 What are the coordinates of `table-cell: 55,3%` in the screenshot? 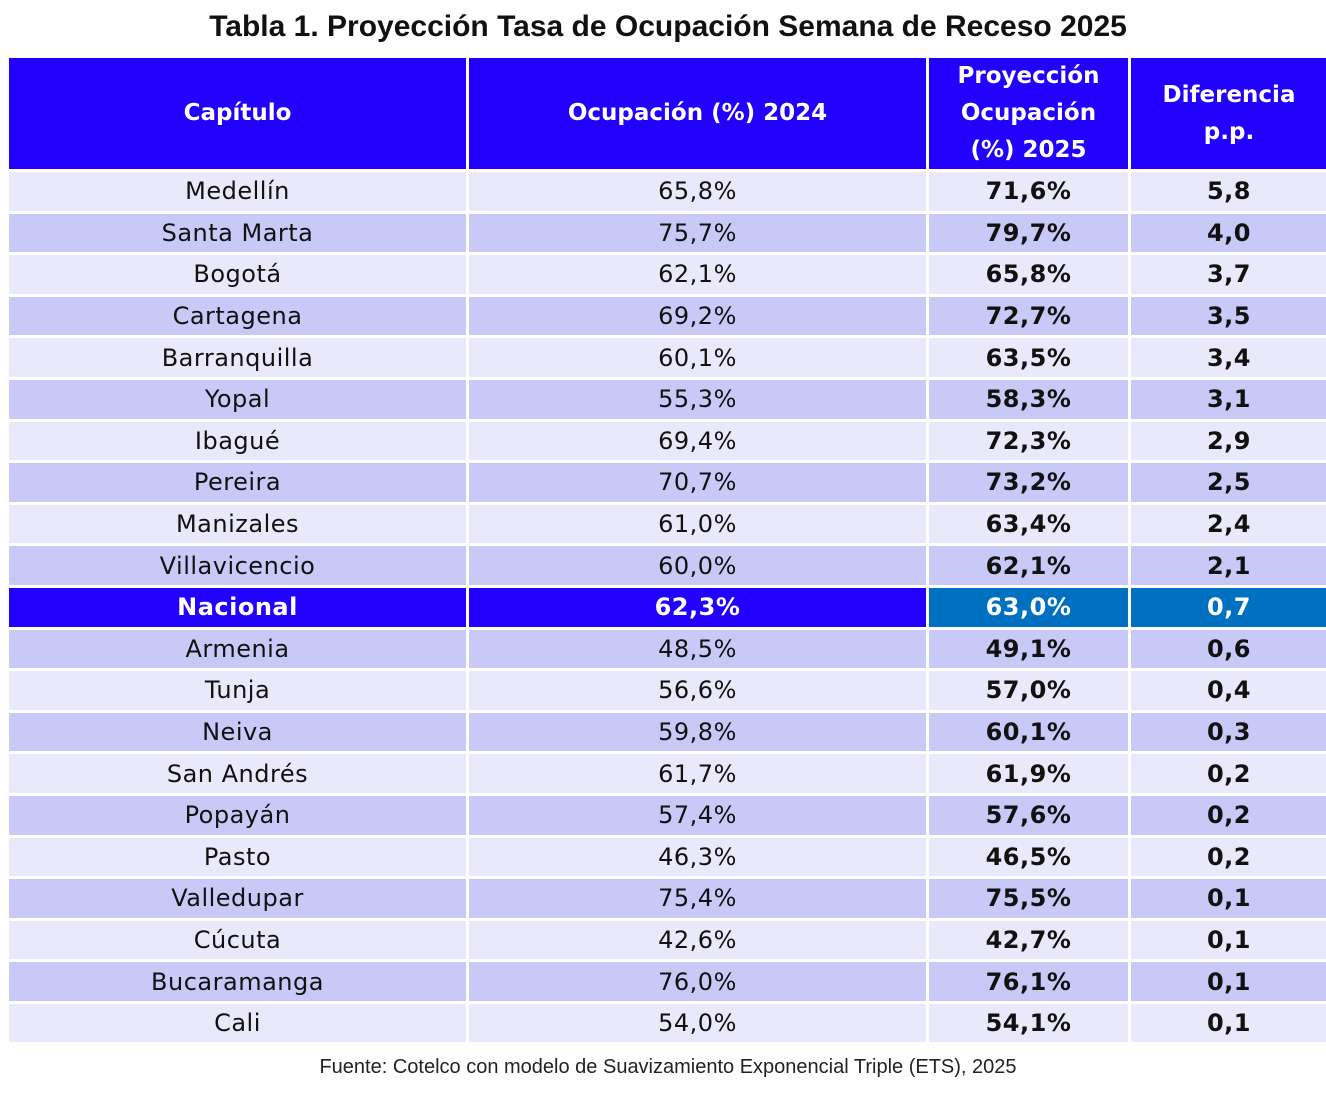 It's located at (697, 399).